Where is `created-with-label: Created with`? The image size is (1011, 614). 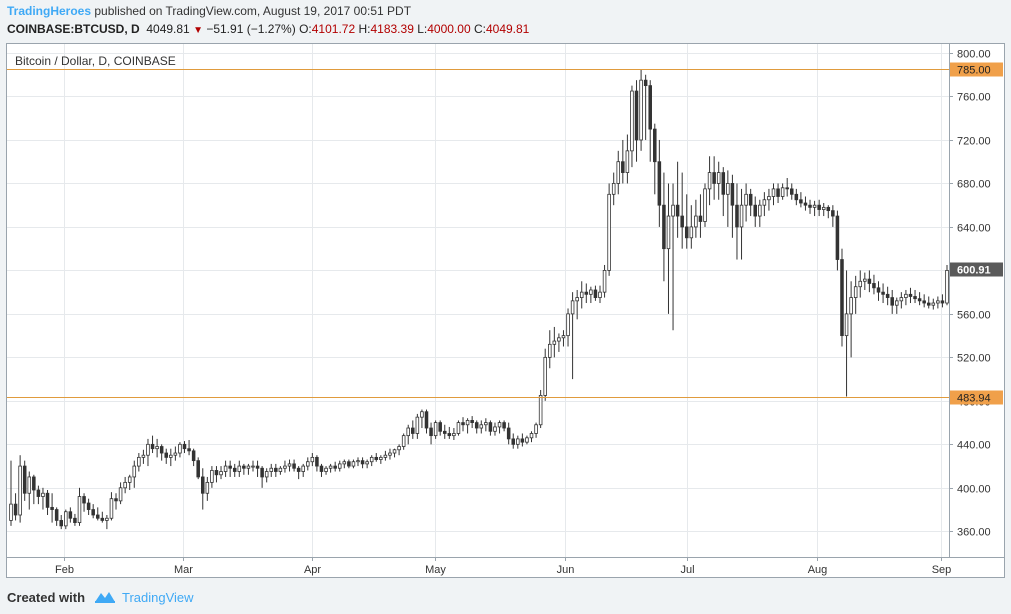
created-with-label: Created with is located at coordinates (46, 597).